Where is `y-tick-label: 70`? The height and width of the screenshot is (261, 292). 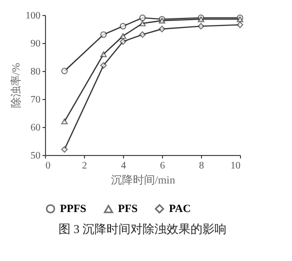
y-tick-label: 70 is located at coordinates (35, 100).